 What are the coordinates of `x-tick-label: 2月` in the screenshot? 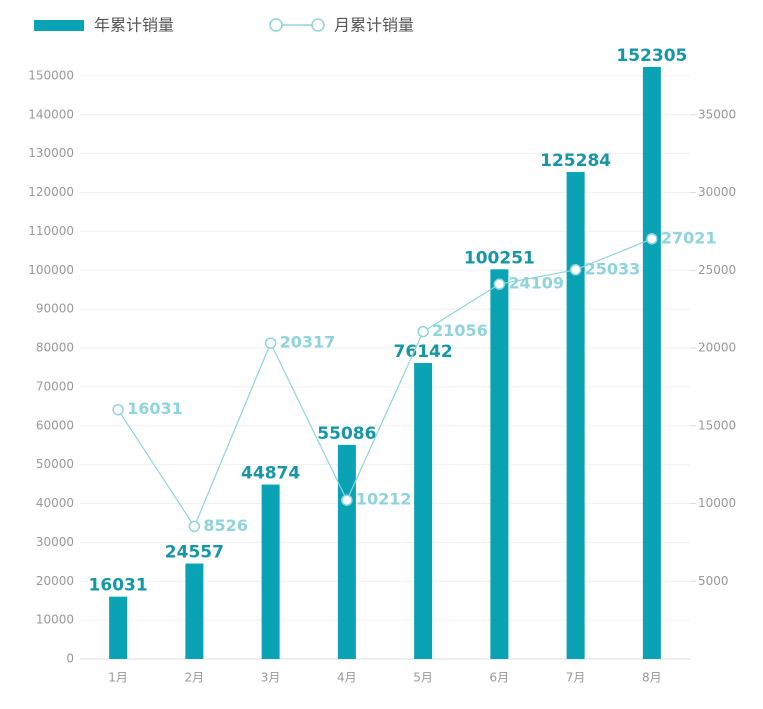 It's located at (195, 678).